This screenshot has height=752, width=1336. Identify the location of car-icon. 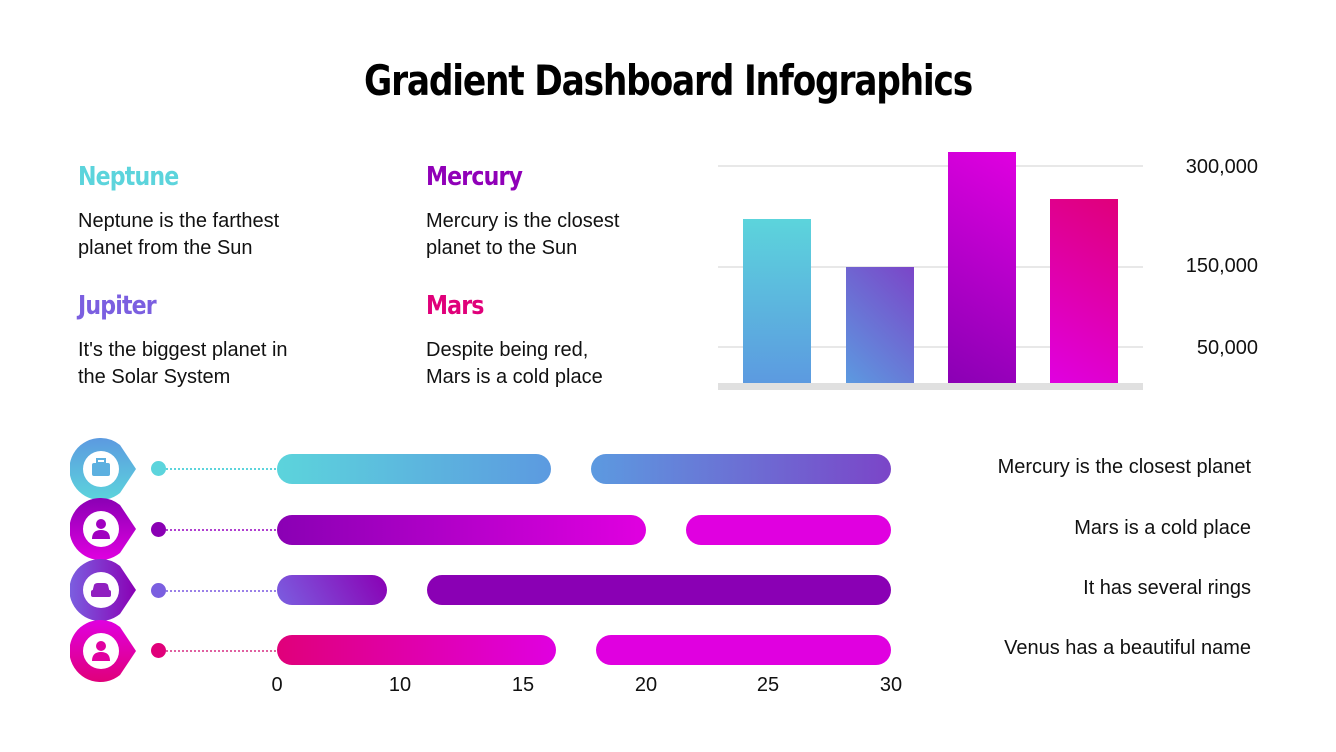
(103, 590).